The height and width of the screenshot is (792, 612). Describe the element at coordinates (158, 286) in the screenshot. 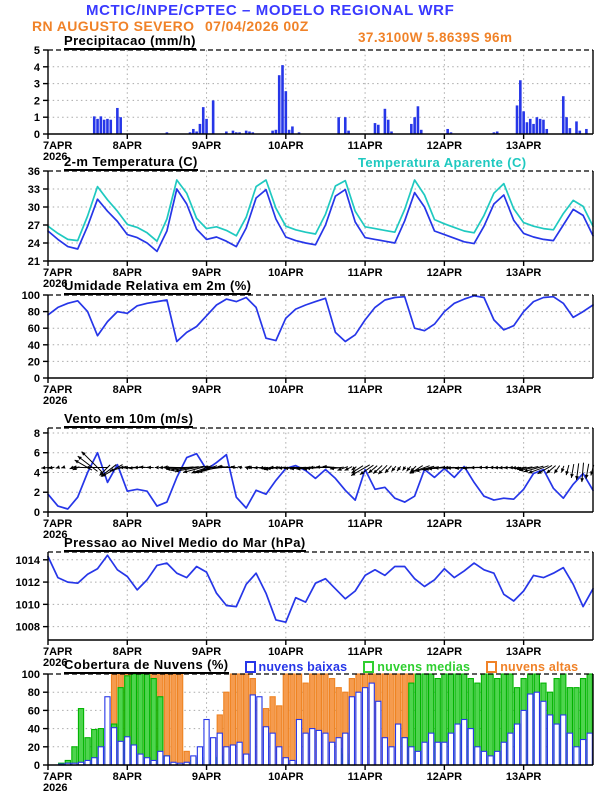

I see `humidity-title: Umidade Relativa em 2m (%)` at that location.